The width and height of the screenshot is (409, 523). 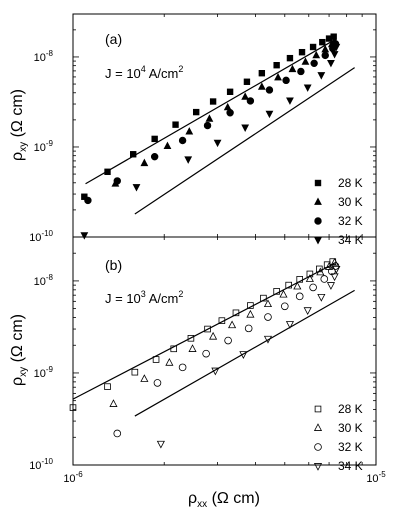 What do you see at coordinates (338, 437) in the screenshot?
I see `panel-b-legend: 28 K 30 K 32 K 34 K` at bounding box center [338, 437].